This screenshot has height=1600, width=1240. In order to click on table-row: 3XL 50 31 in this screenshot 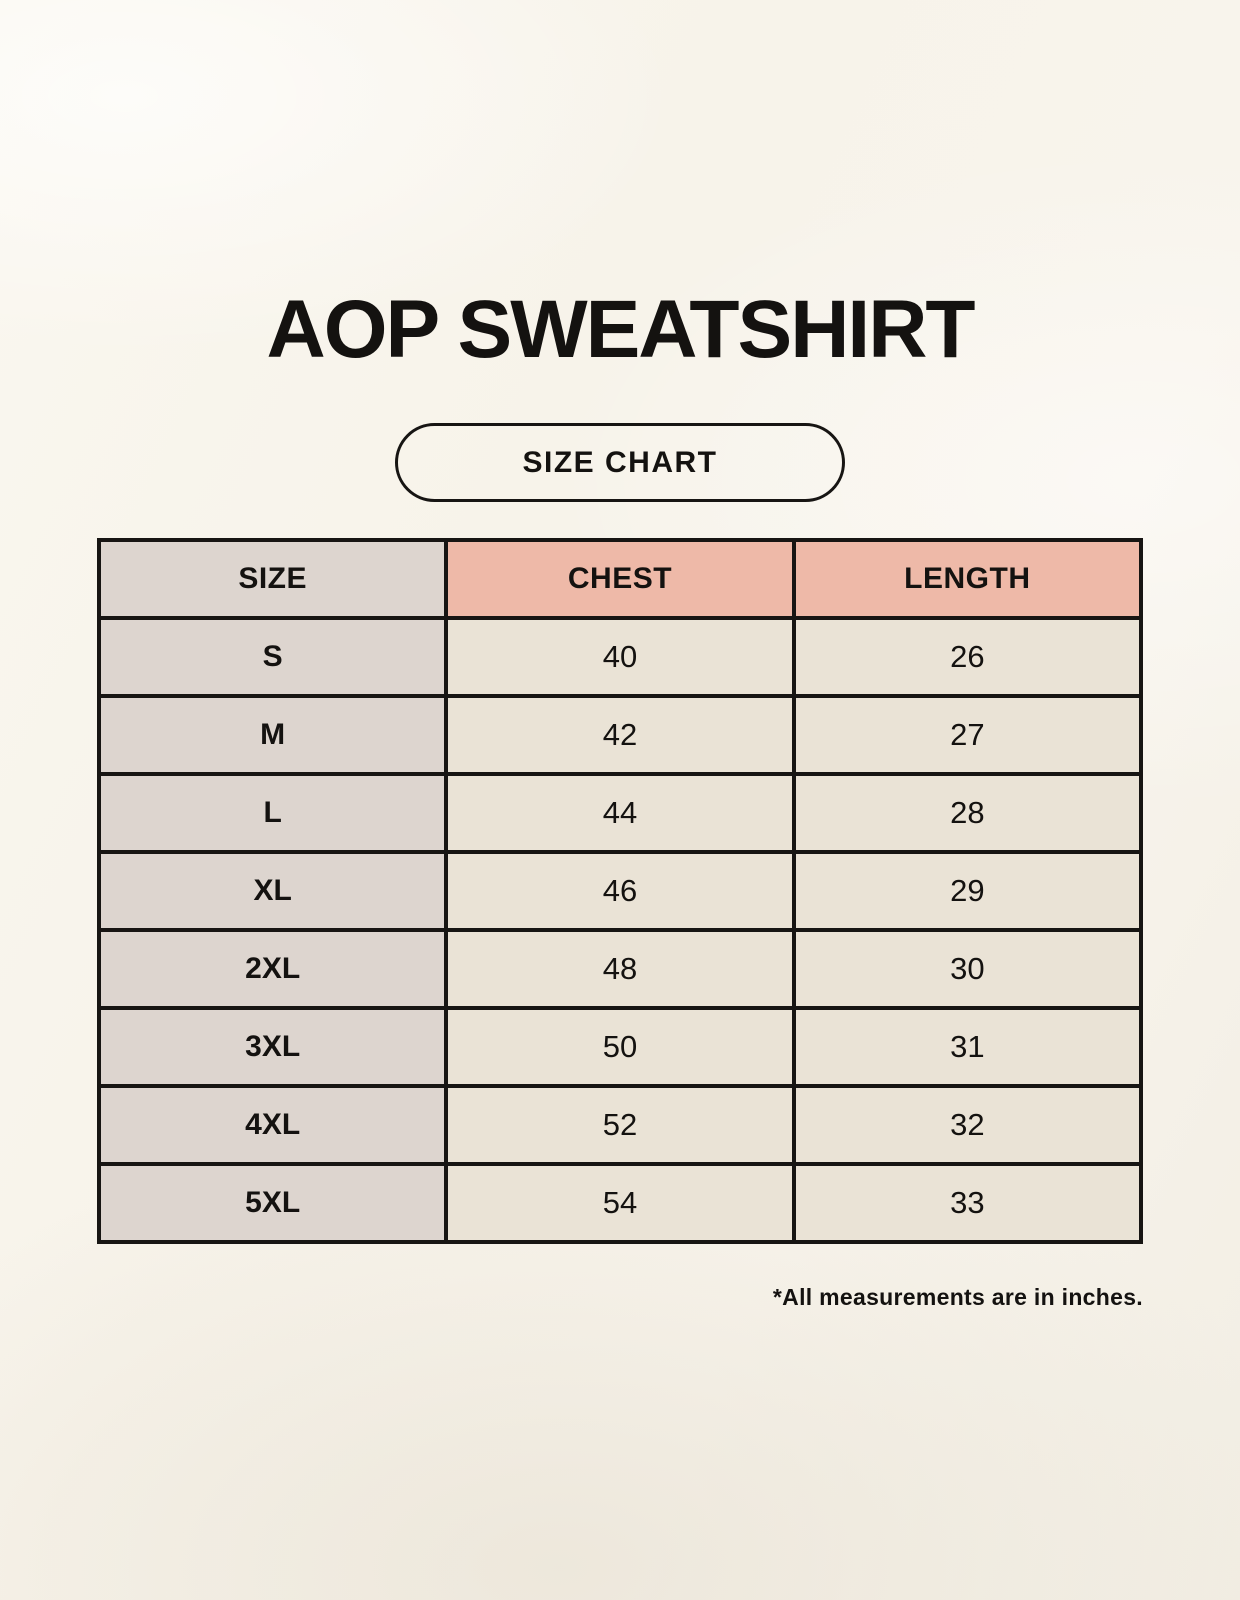, I will do `click(620, 1047)`.